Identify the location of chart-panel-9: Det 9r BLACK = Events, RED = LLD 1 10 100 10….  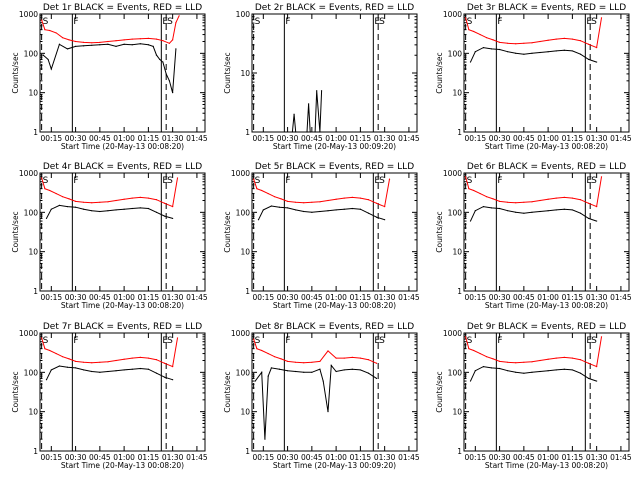
(533, 396).